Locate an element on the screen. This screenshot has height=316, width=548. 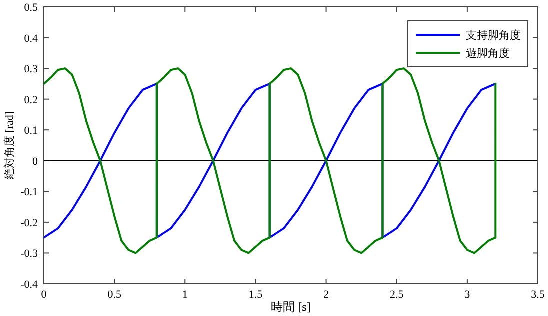
x-axis-title: 時間 [s] is located at coordinates (291, 307).